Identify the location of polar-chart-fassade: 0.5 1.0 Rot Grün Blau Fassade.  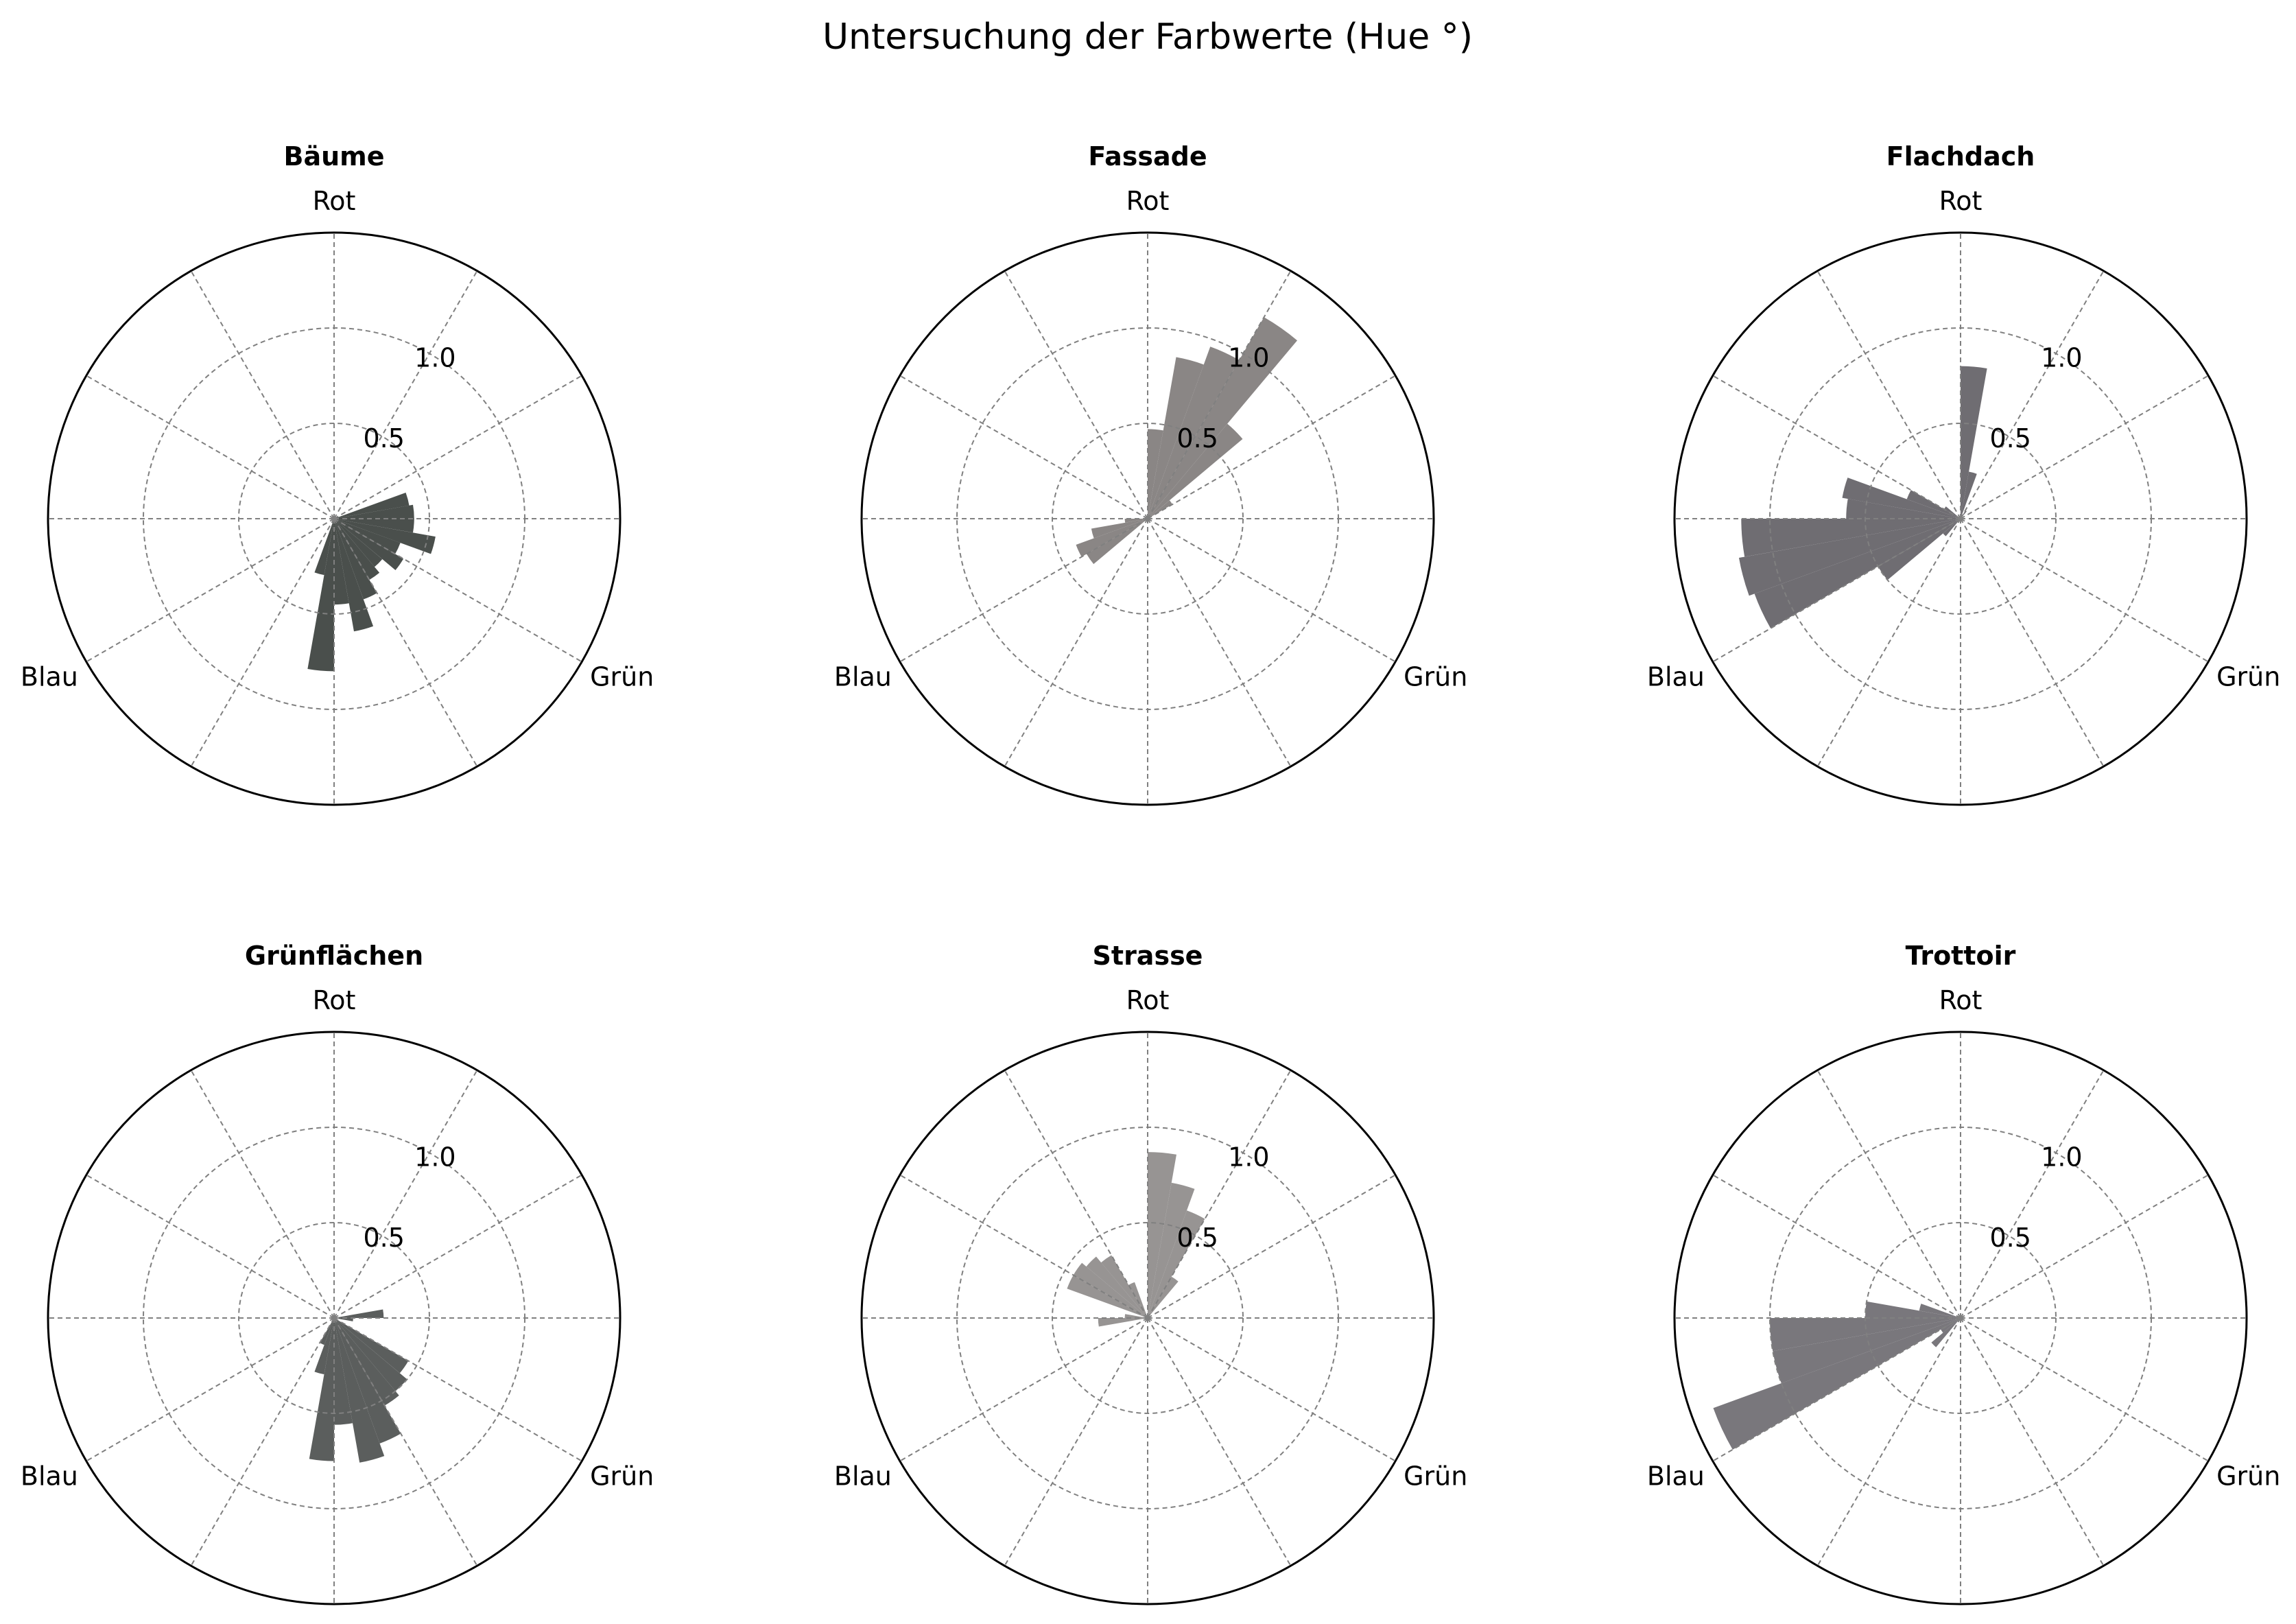
(1150, 473).